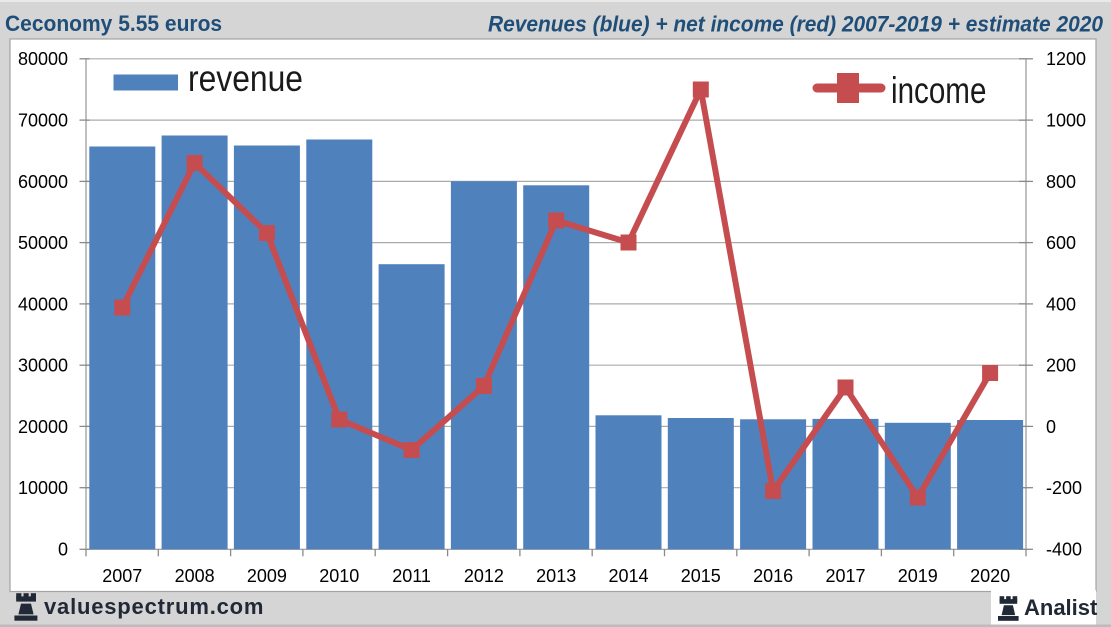 The image size is (1111, 627). I want to click on svg-text: Analist, so click(1061, 607).